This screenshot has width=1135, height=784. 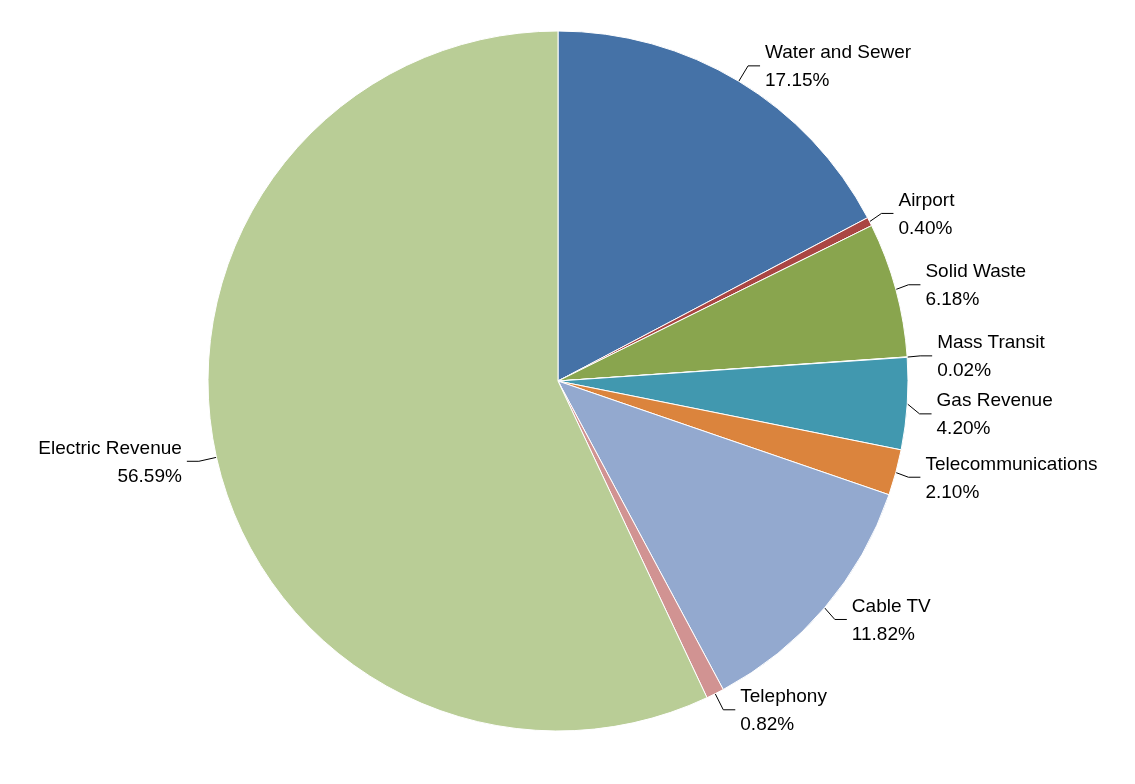 What do you see at coordinates (110, 447) in the screenshot?
I see `slice-label: Electric Revenue` at bounding box center [110, 447].